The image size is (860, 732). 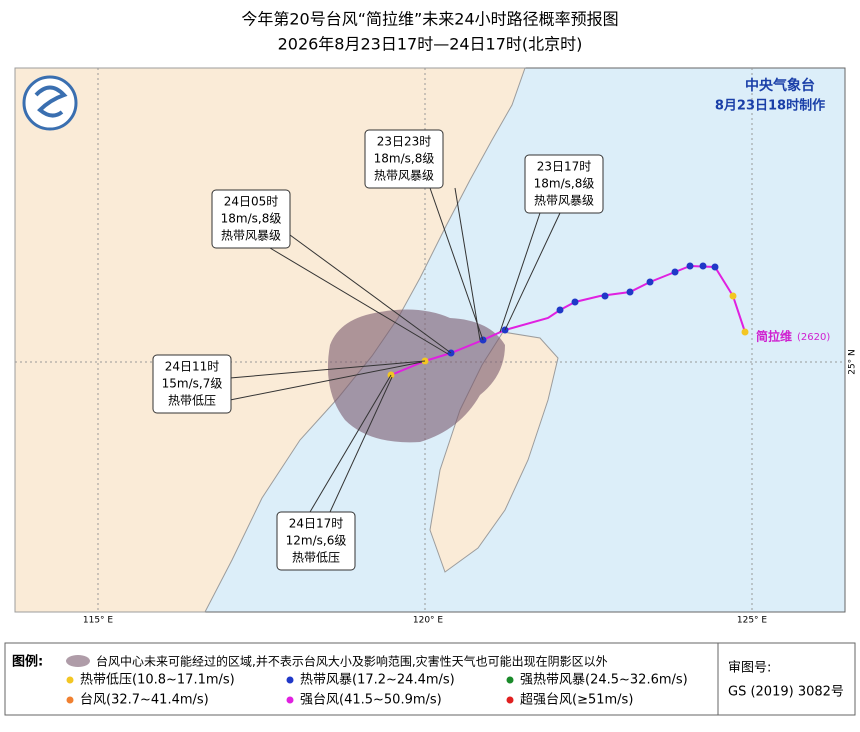 What do you see at coordinates (564, 167) in the screenshot?
I see `callout-time: 23日17时` at bounding box center [564, 167].